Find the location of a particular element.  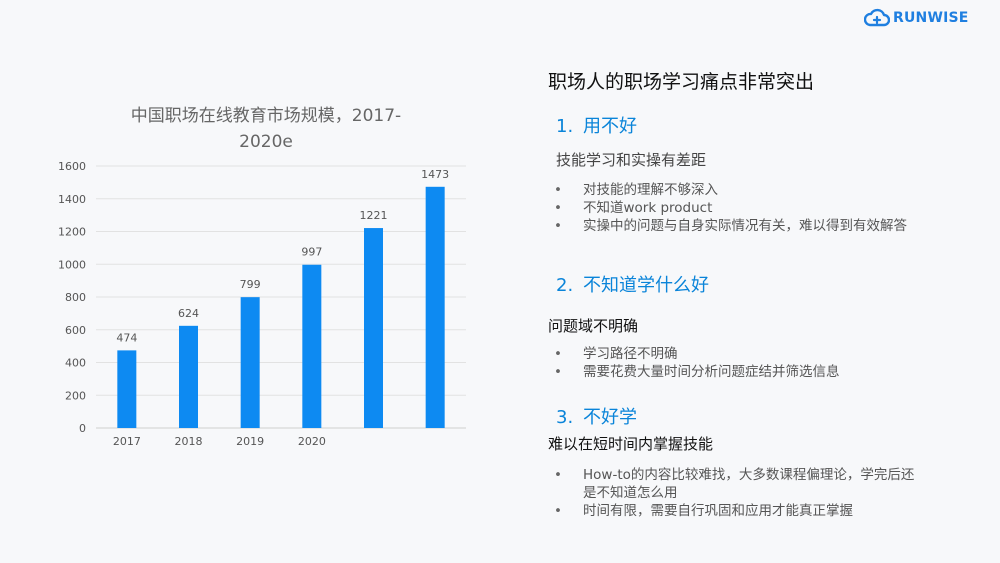

y-tick-label: 1200 is located at coordinates (72, 232).